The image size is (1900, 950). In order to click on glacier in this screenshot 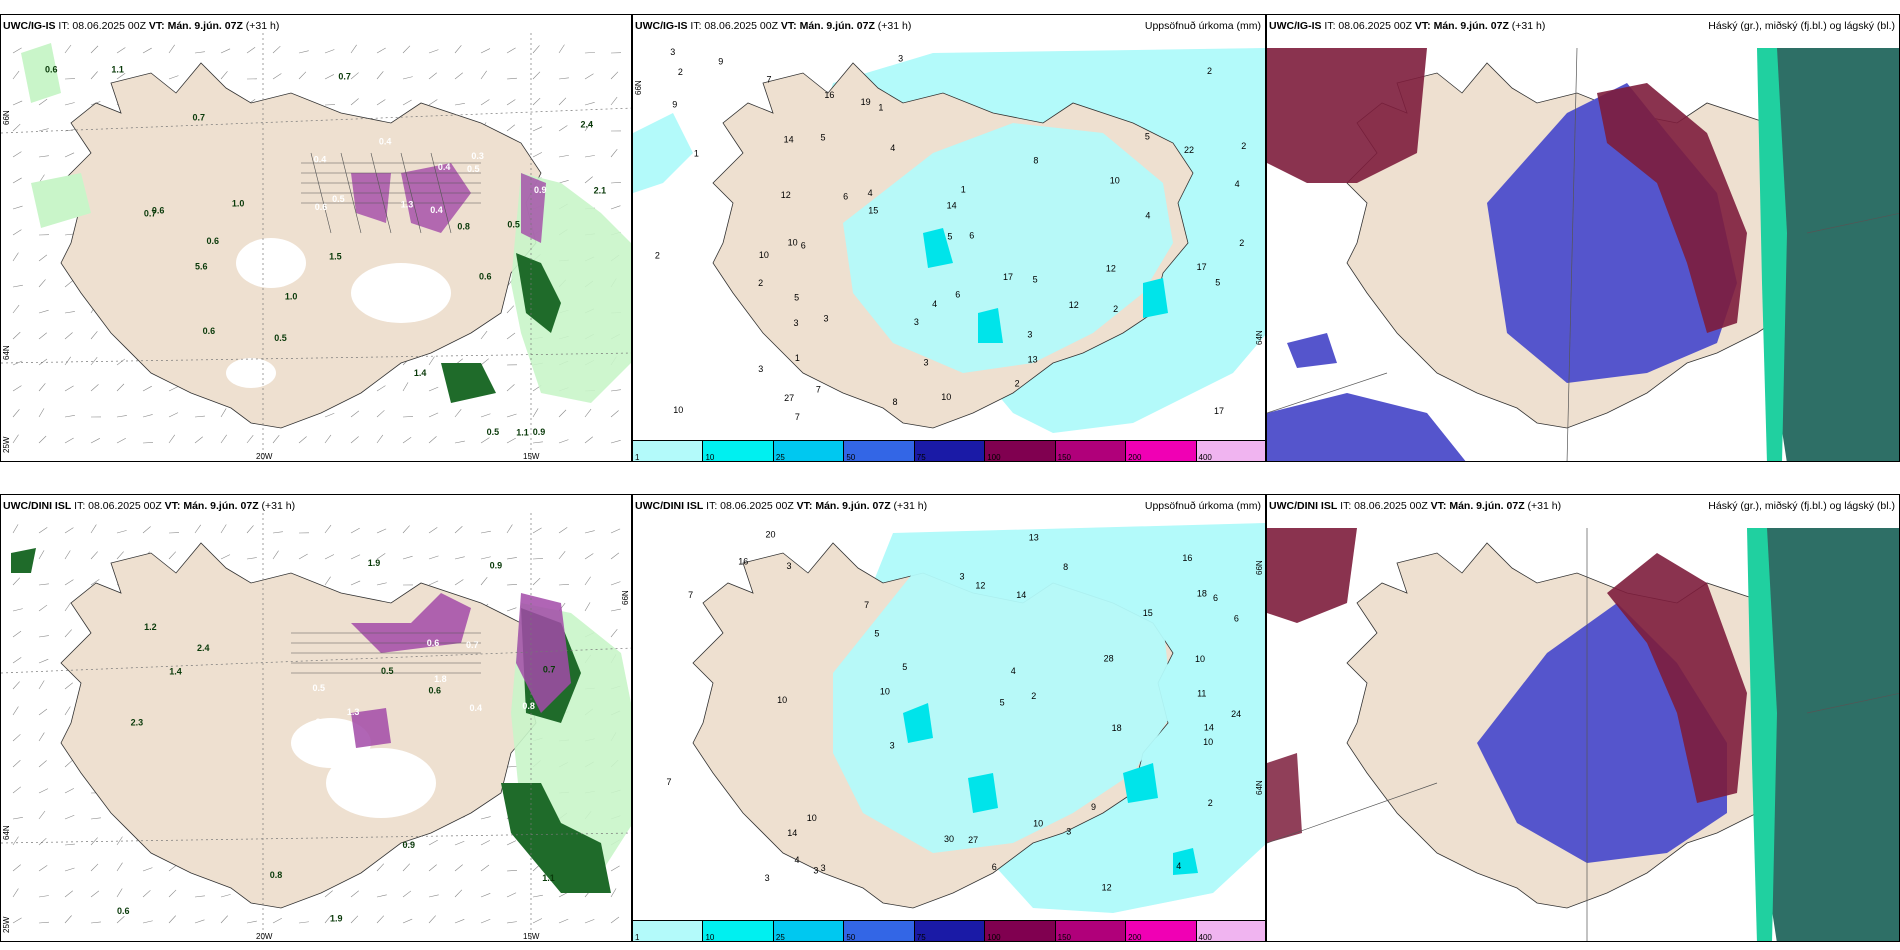, I will do `click(251, 373)`.